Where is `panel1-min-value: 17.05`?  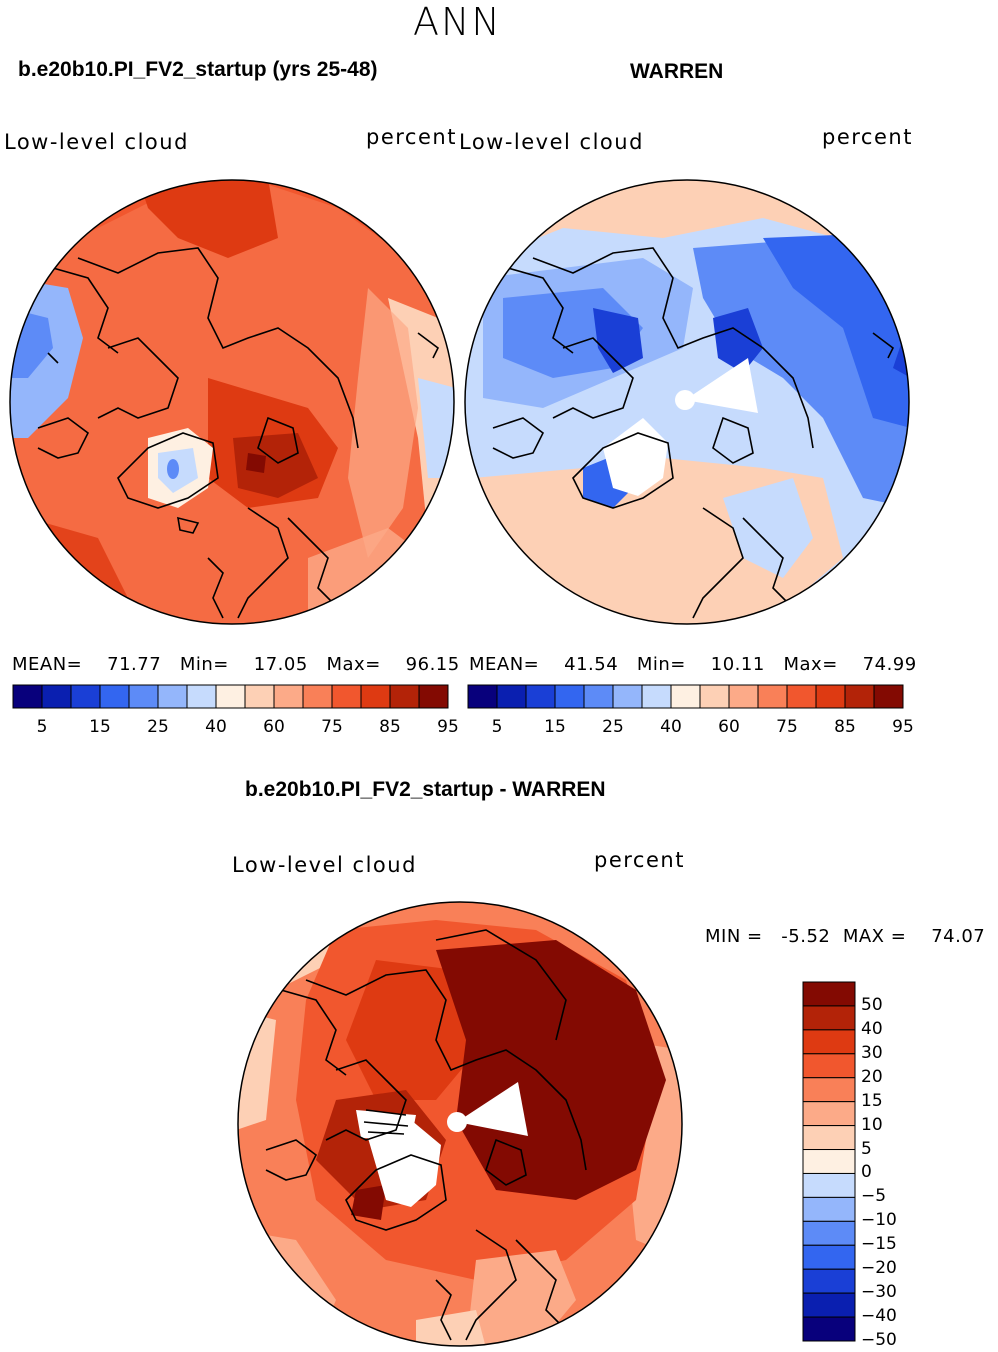
panel1-min-value: 17.05 is located at coordinates (280, 664).